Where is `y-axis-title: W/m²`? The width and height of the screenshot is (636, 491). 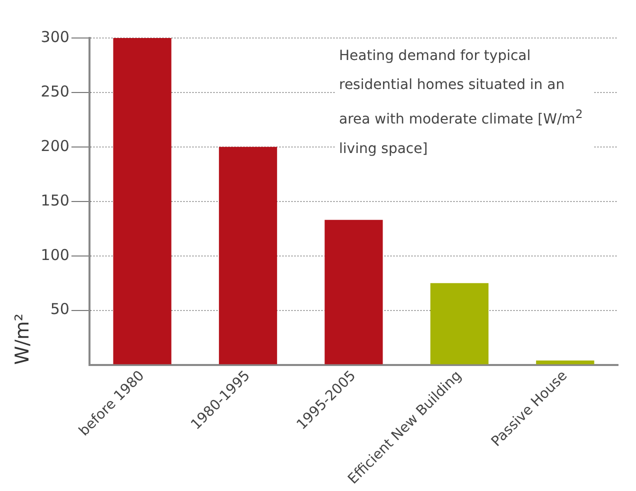 y-axis-title: W/m² is located at coordinates (22, 339).